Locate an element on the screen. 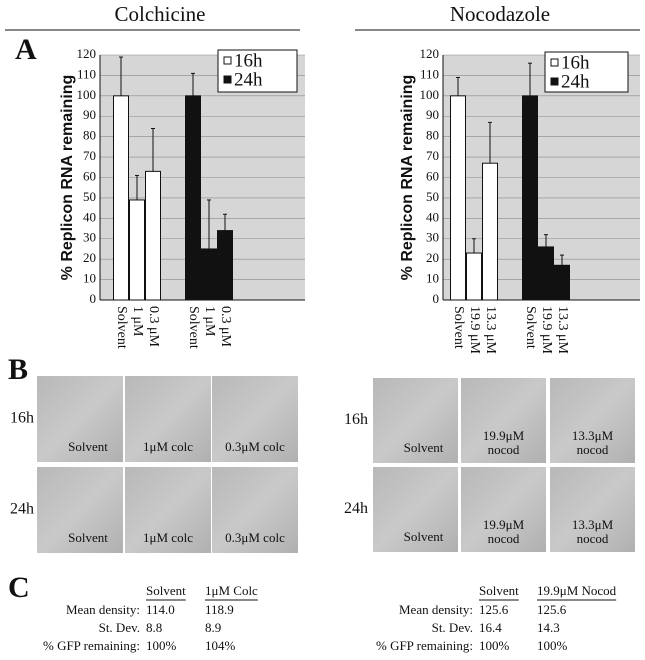 Image resolution: width=645 pixels, height=660 pixels. cell: 14.3 is located at coordinates (548, 627).